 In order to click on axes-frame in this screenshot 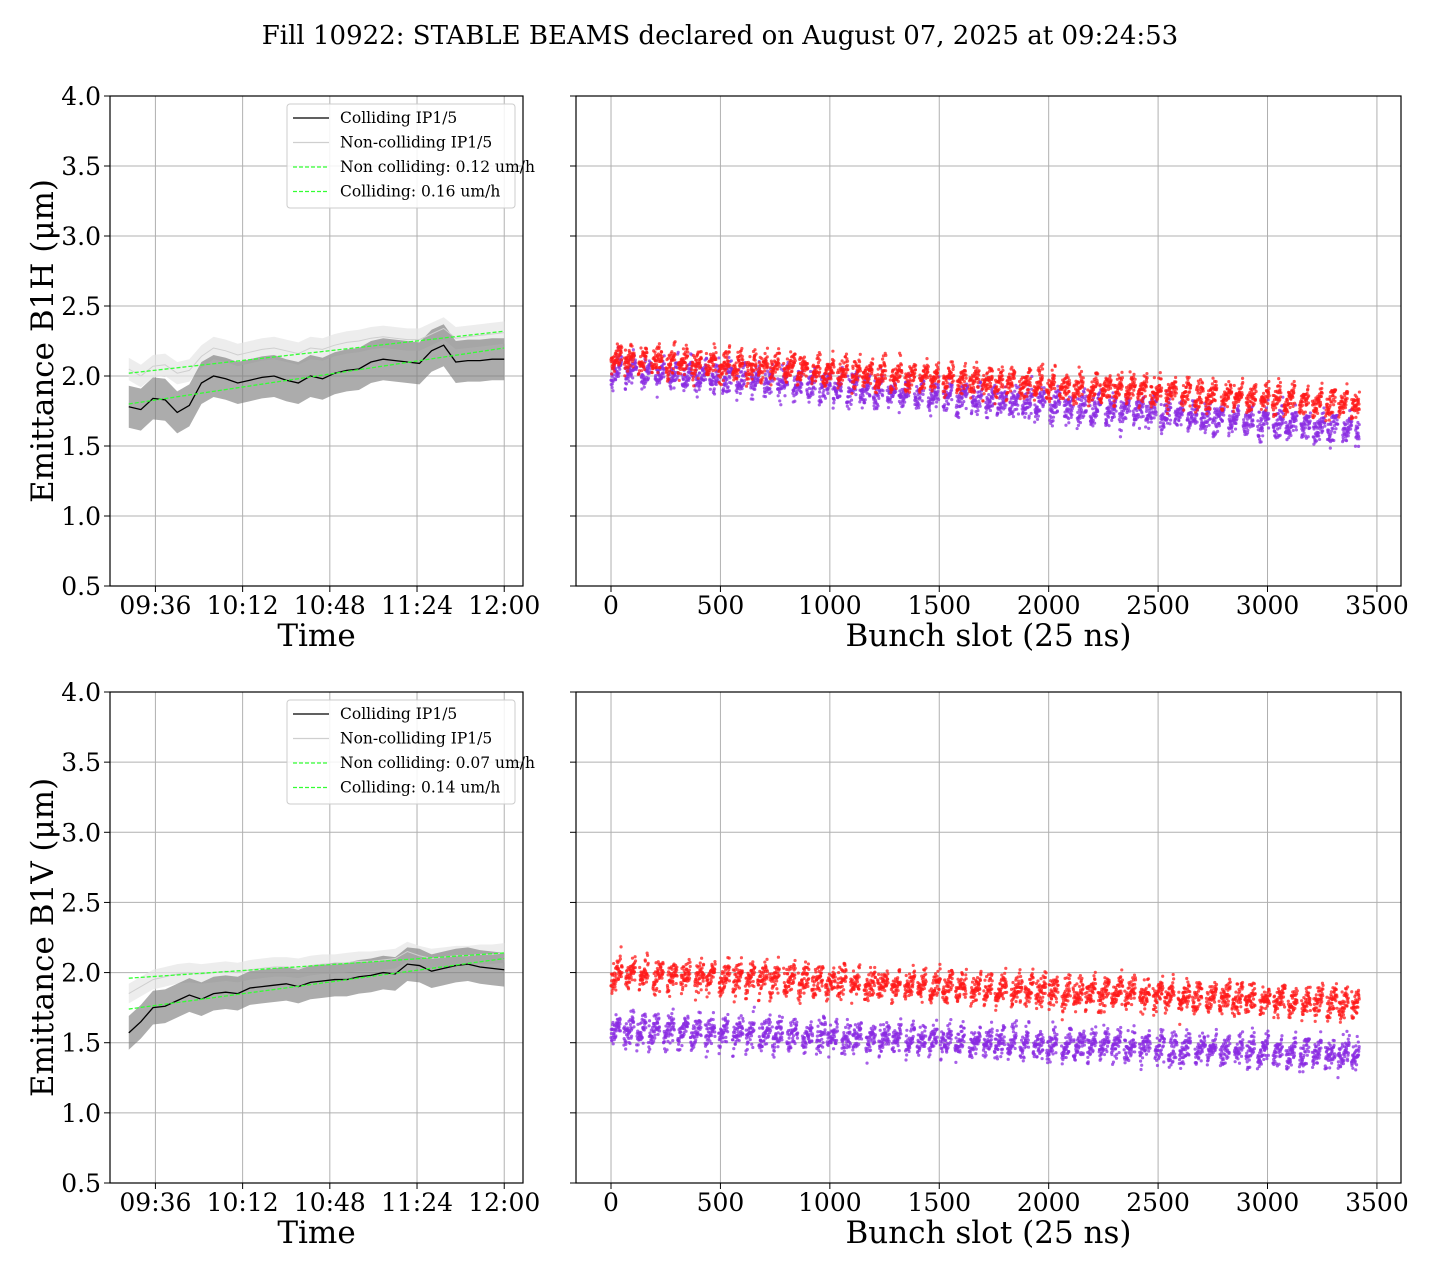, I will do `click(316, 341)`.